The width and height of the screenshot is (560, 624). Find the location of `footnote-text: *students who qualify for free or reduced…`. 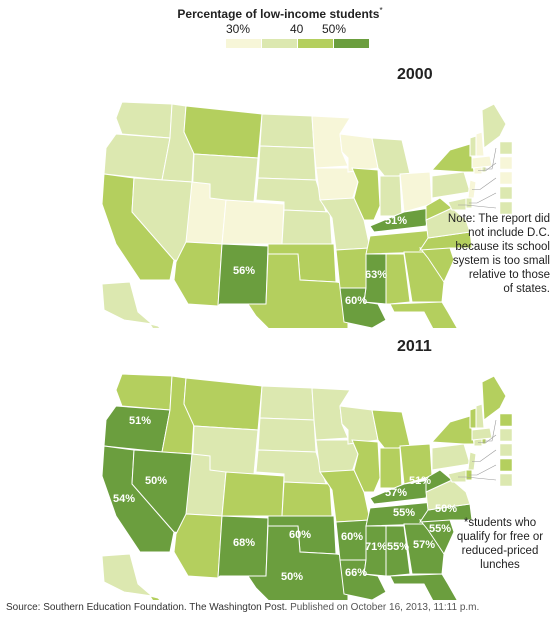

footnote-text: *students who qualify for free or reduced… is located at coordinates (500, 544).